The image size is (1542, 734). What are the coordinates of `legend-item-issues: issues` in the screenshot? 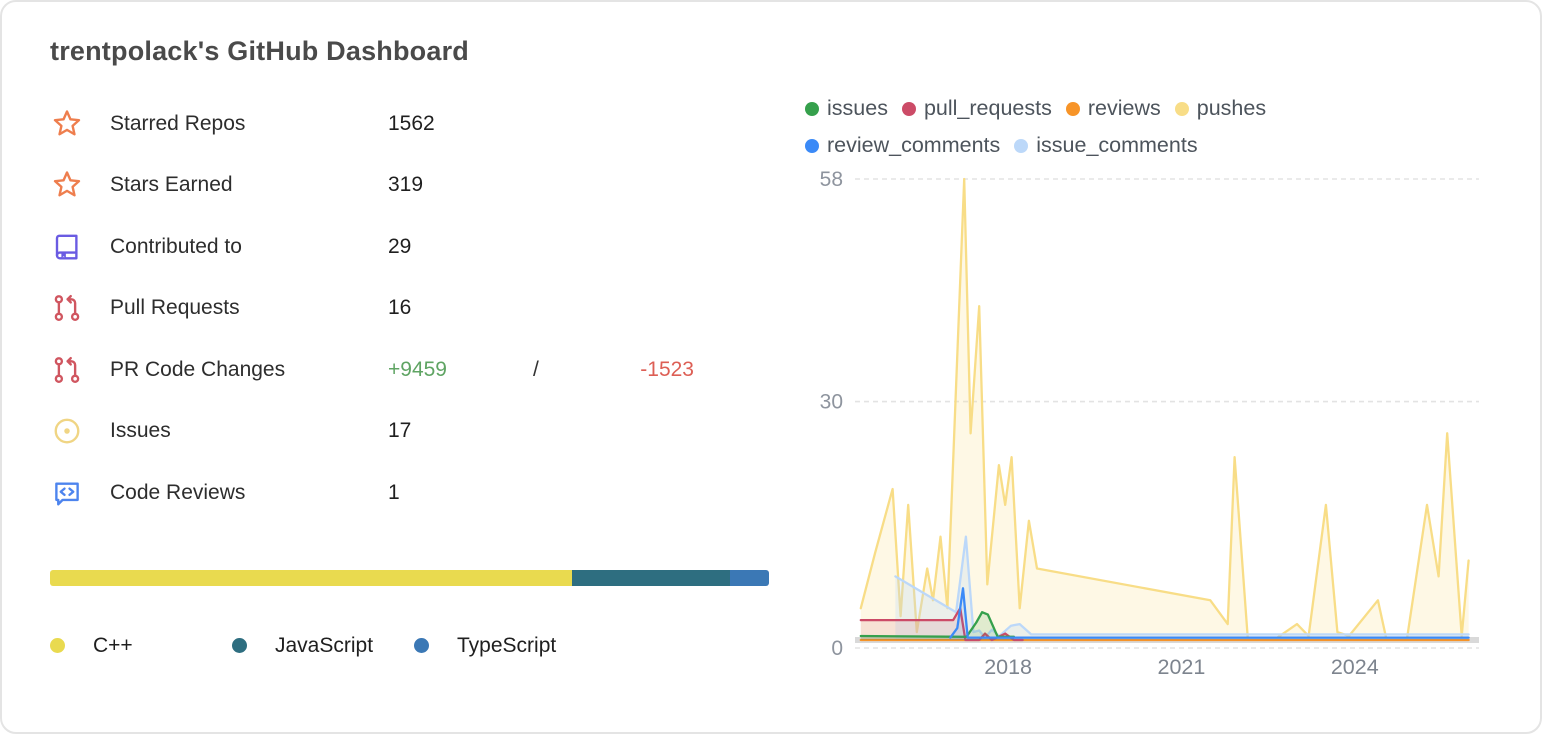 It's located at (846, 108).